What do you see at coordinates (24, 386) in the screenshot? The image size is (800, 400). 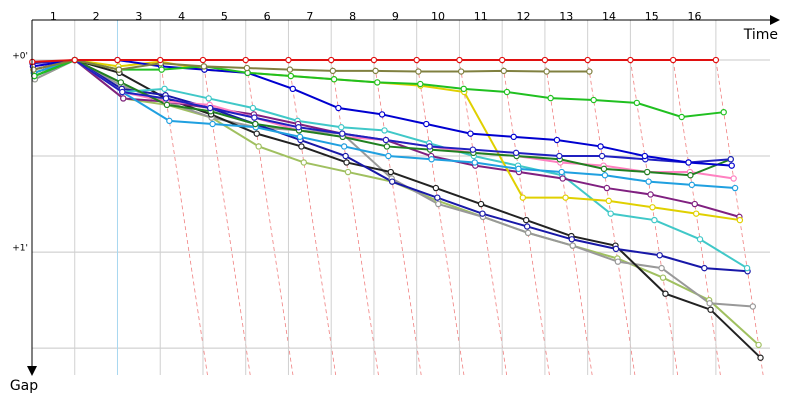 I see `y-axis-label: Gap` at bounding box center [24, 386].